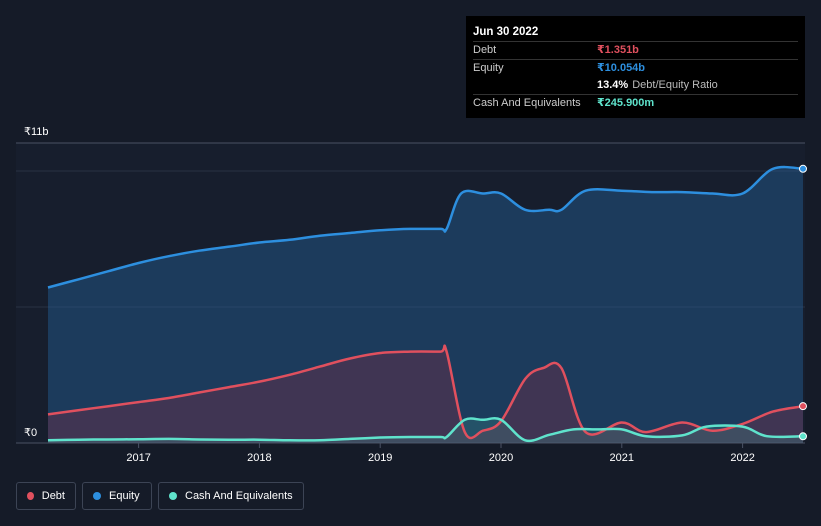 This screenshot has width=821, height=526. Describe the element at coordinates (675, 85) in the screenshot. I see `tooltip-ratio-label: Debt/Equity Ratio` at that location.